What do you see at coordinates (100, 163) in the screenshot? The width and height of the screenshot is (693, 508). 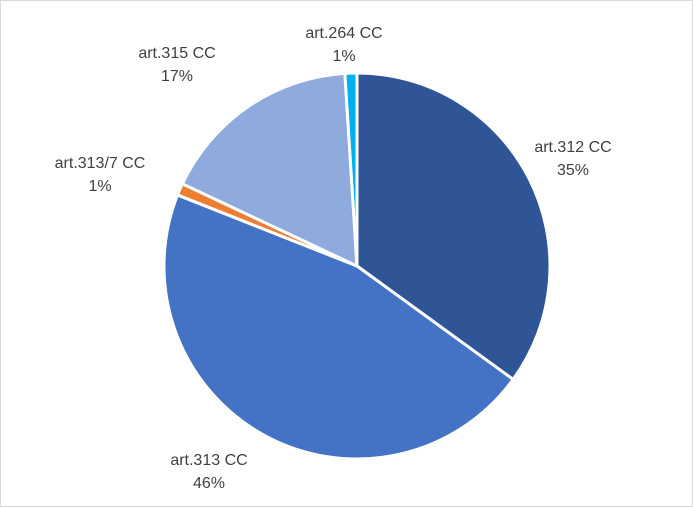 I see `slice-category-label: art.313/7 CC` at bounding box center [100, 163].